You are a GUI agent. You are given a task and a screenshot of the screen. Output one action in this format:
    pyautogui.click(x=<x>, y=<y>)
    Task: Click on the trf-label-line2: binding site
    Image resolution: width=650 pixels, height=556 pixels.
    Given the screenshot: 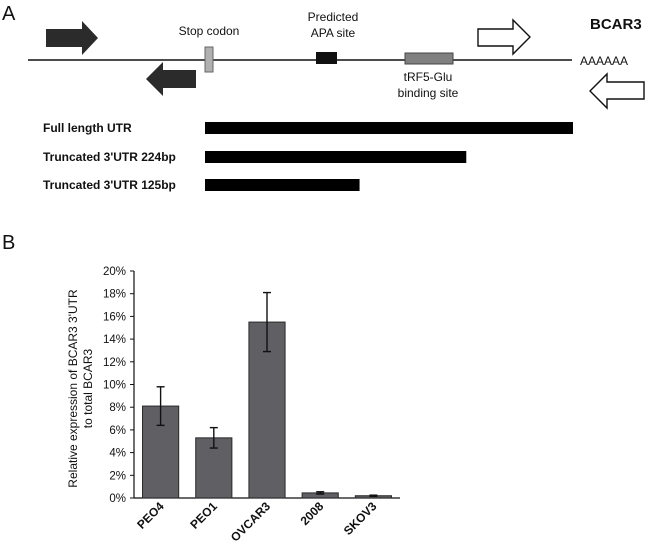 What is the action you would take?
    pyautogui.click(x=428, y=93)
    